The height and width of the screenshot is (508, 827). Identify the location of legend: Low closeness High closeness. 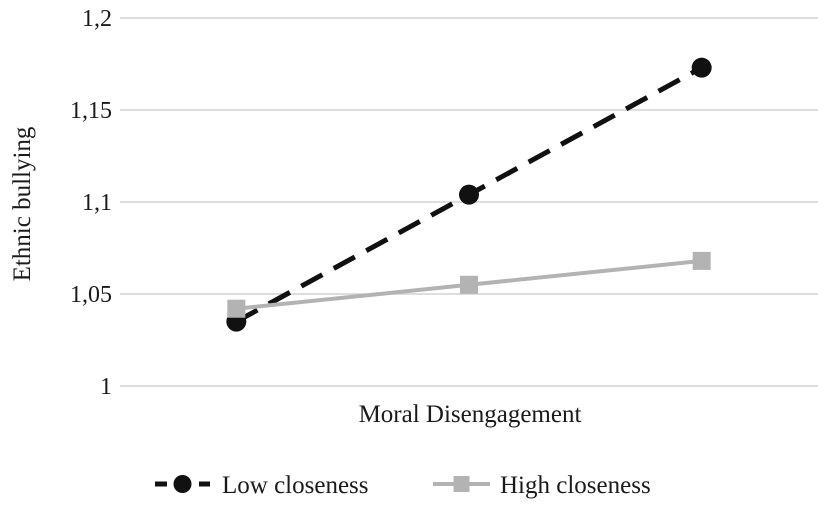
(403, 485).